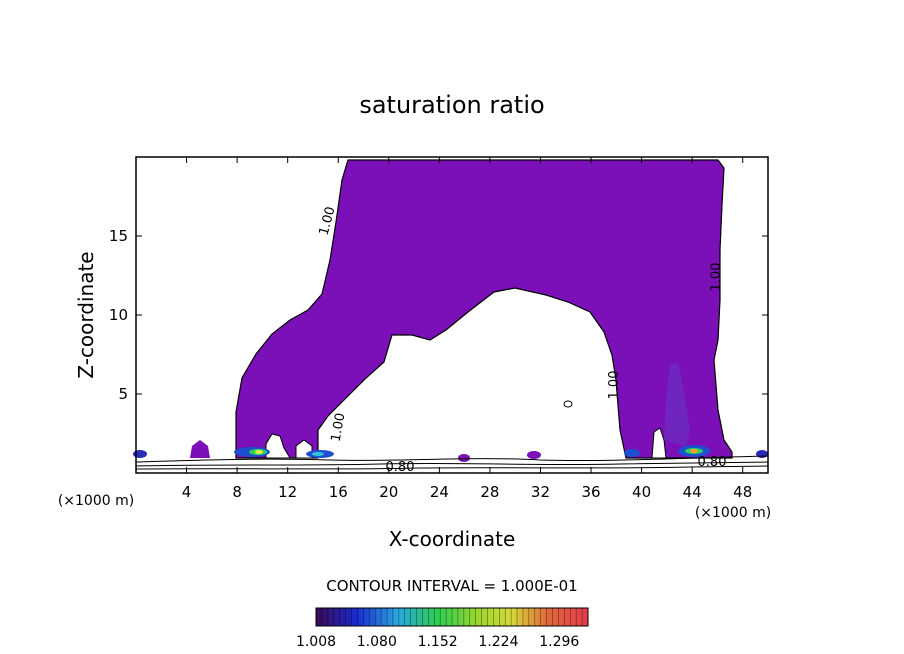 Image resolution: width=904 pixels, height=654 pixels. I want to click on contour-interval: CONTOUR INTERVAL = 1.000E-01, so click(451, 586).